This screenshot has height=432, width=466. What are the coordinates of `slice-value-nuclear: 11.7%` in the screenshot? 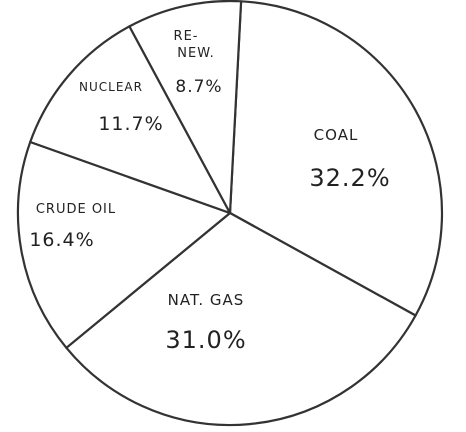 It's located at (130, 124).